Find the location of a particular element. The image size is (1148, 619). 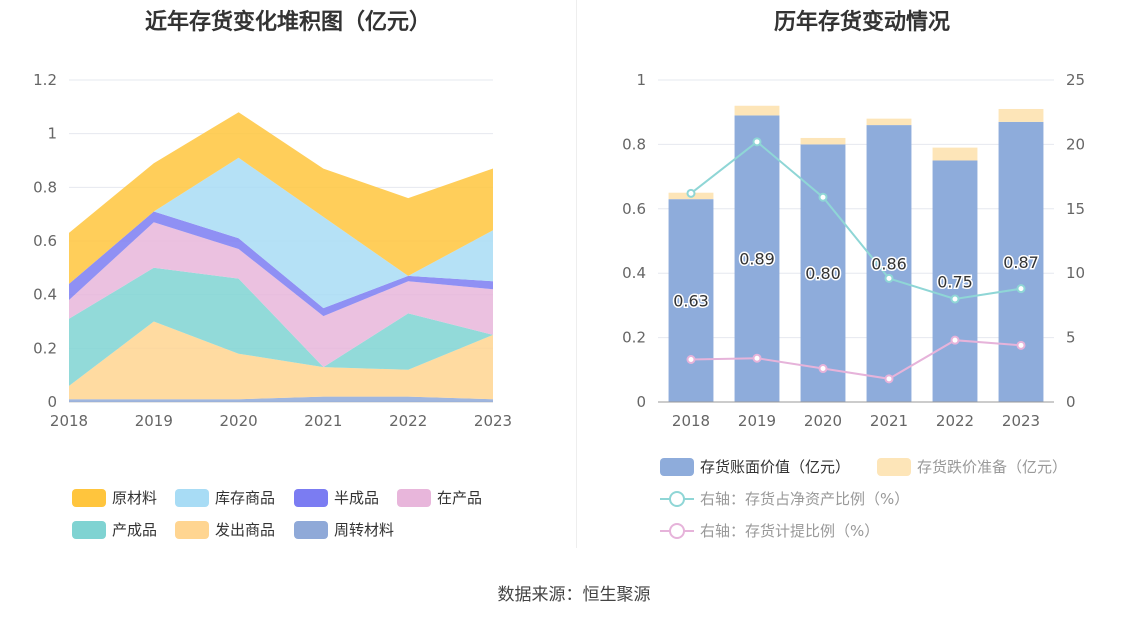

legend-label: 存货账面价值（亿元） is located at coordinates (775, 467).